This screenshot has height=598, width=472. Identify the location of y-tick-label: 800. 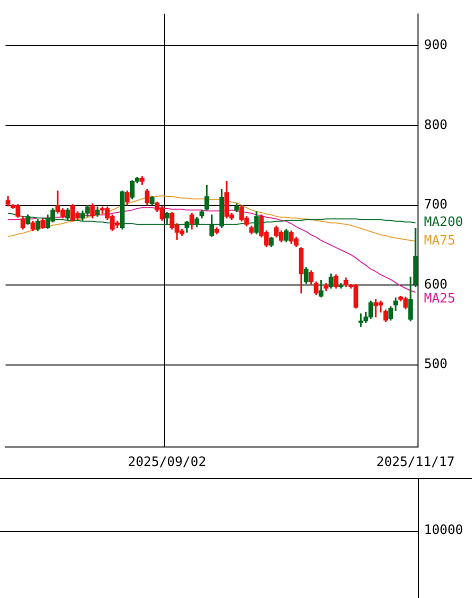
(436, 125).